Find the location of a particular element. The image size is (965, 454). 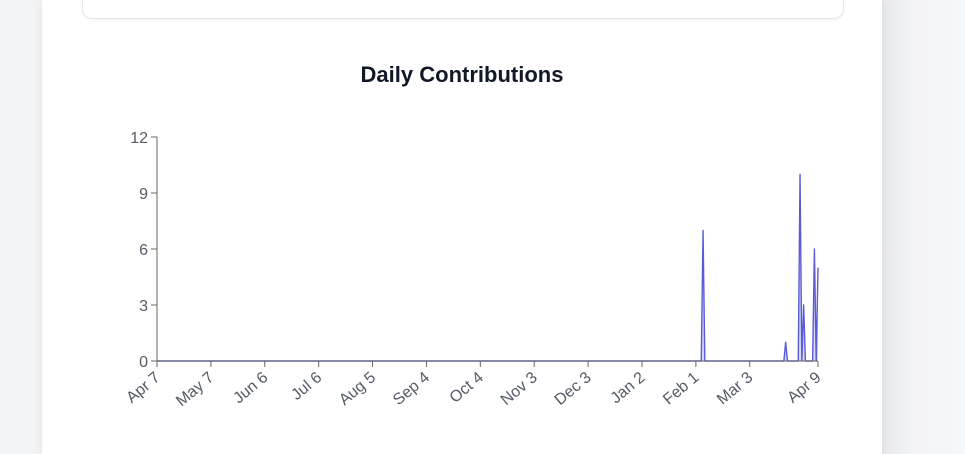

x-tick-label: Dec 3 is located at coordinates (573, 389).